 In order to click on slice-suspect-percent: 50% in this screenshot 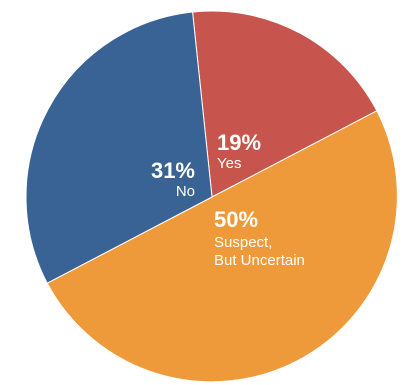, I will do `click(236, 219)`.